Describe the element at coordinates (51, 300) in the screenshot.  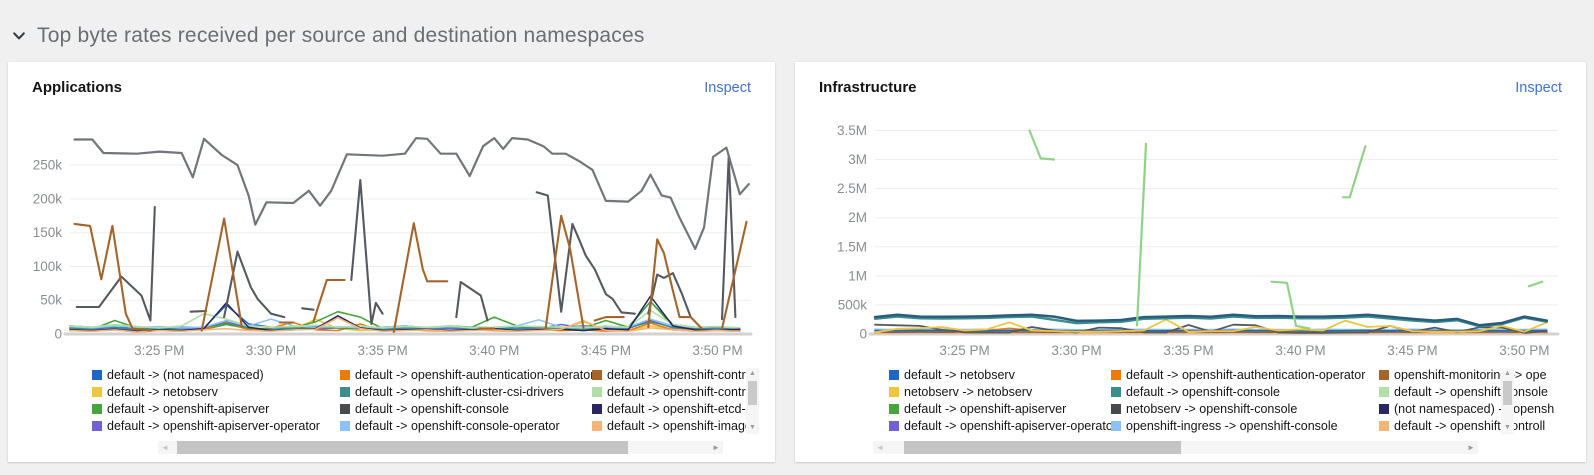
I see `svg-text: 50k` at that location.